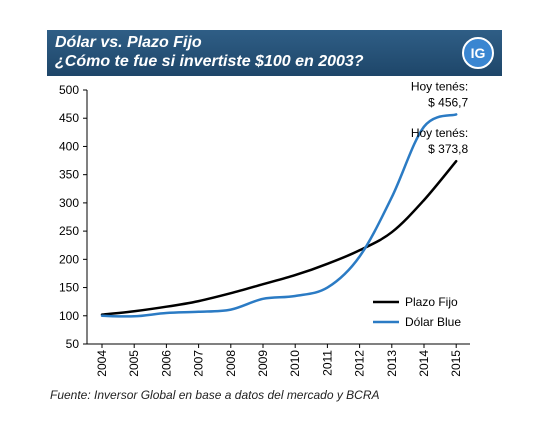 The image size is (551, 442). What do you see at coordinates (69, 90) in the screenshot?
I see `y-tick-label: 500` at bounding box center [69, 90].